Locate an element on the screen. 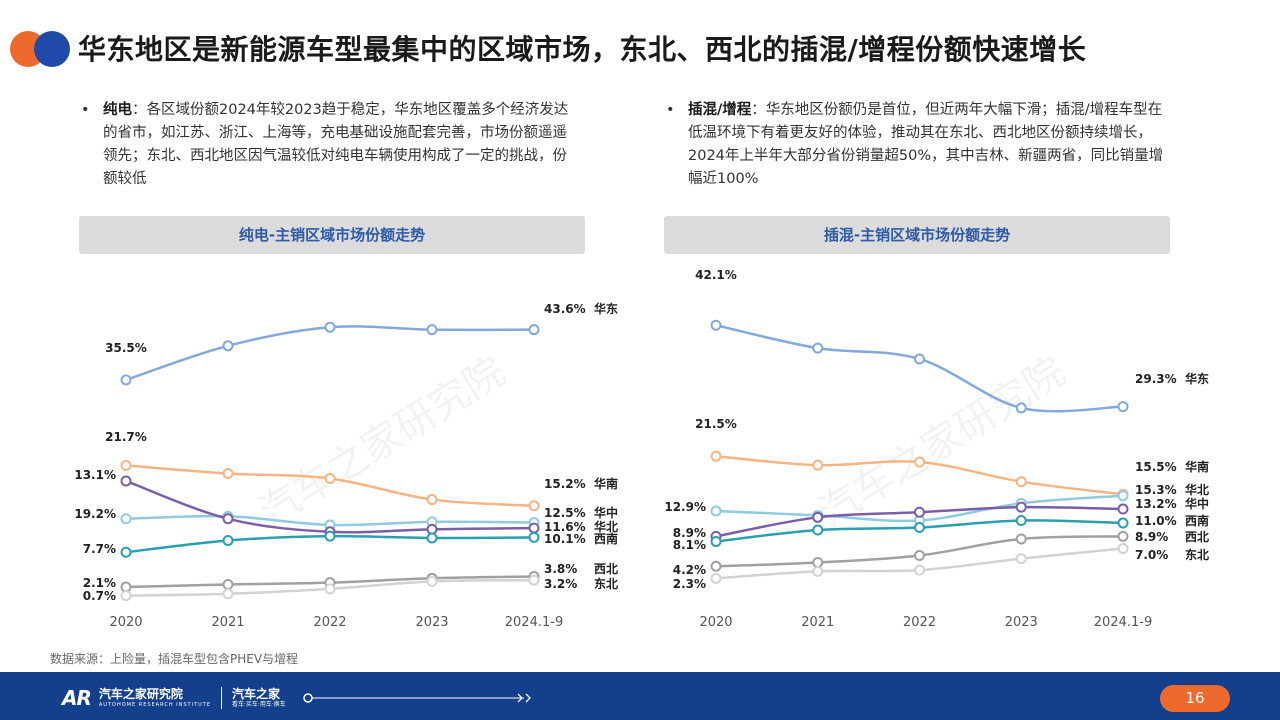 This screenshot has height=720, width=1280. start-value-label: 2.3% is located at coordinates (689, 584).